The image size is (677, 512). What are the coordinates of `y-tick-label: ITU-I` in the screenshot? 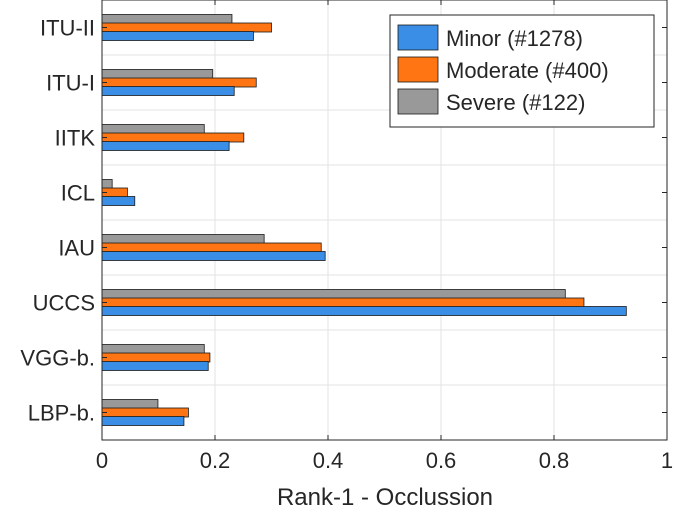 It's located at (70, 83).